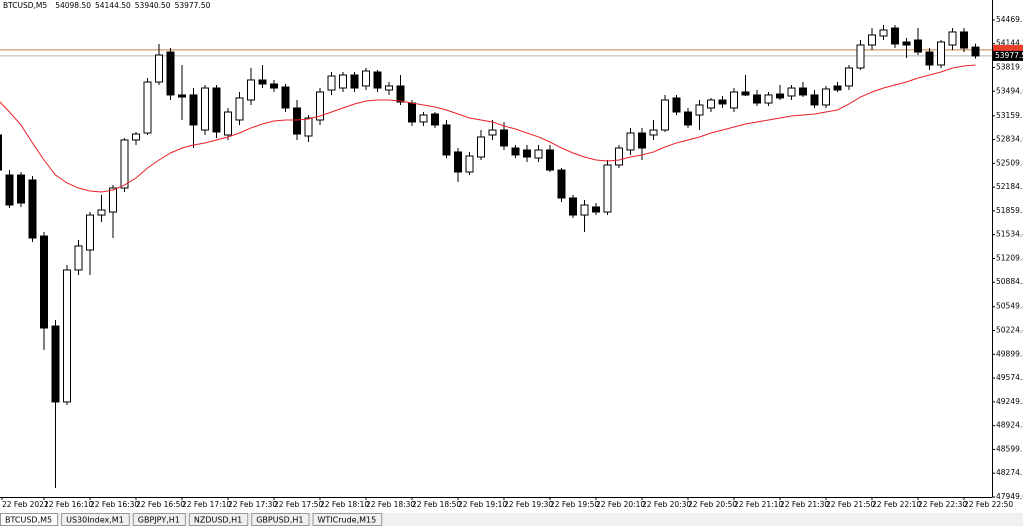 The height and width of the screenshot is (526, 1023). What do you see at coordinates (114, 504) in the screenshot?
I see `x-tick-label: 22 Feb 16:30` at bounding box center [114, 504].